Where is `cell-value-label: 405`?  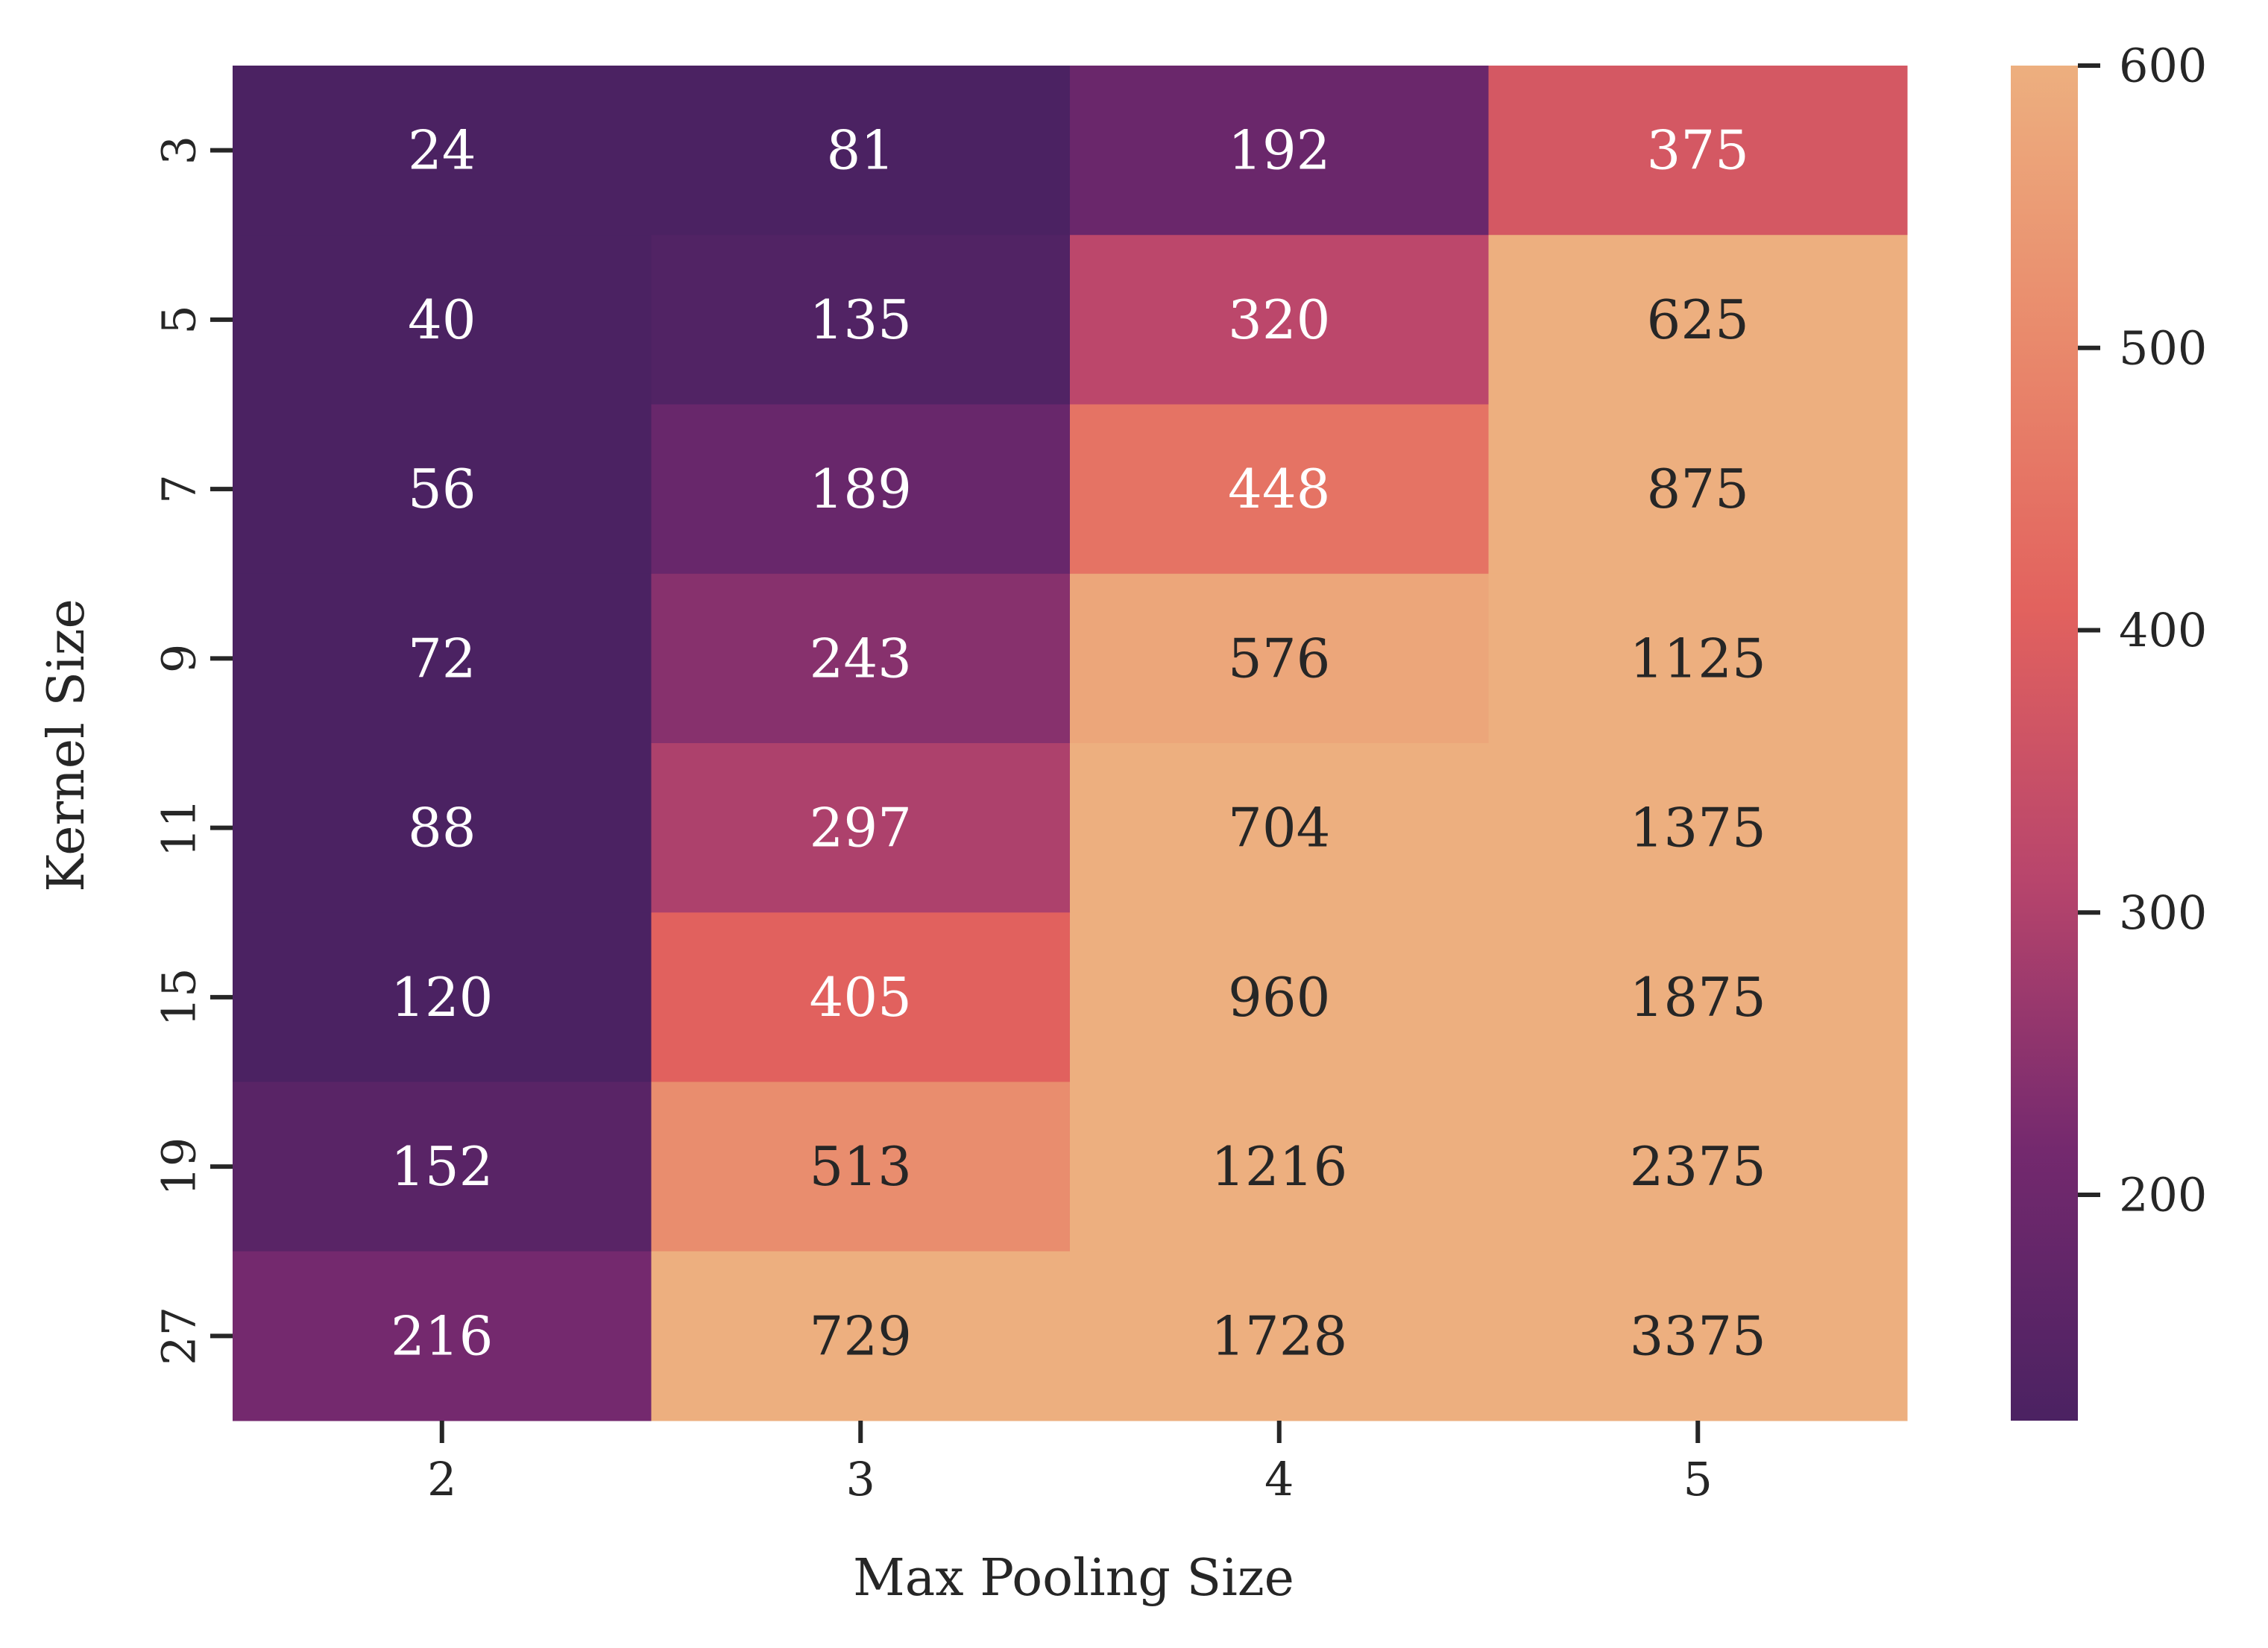 cell-value-label: 405 is located at coordinates (861, 998).